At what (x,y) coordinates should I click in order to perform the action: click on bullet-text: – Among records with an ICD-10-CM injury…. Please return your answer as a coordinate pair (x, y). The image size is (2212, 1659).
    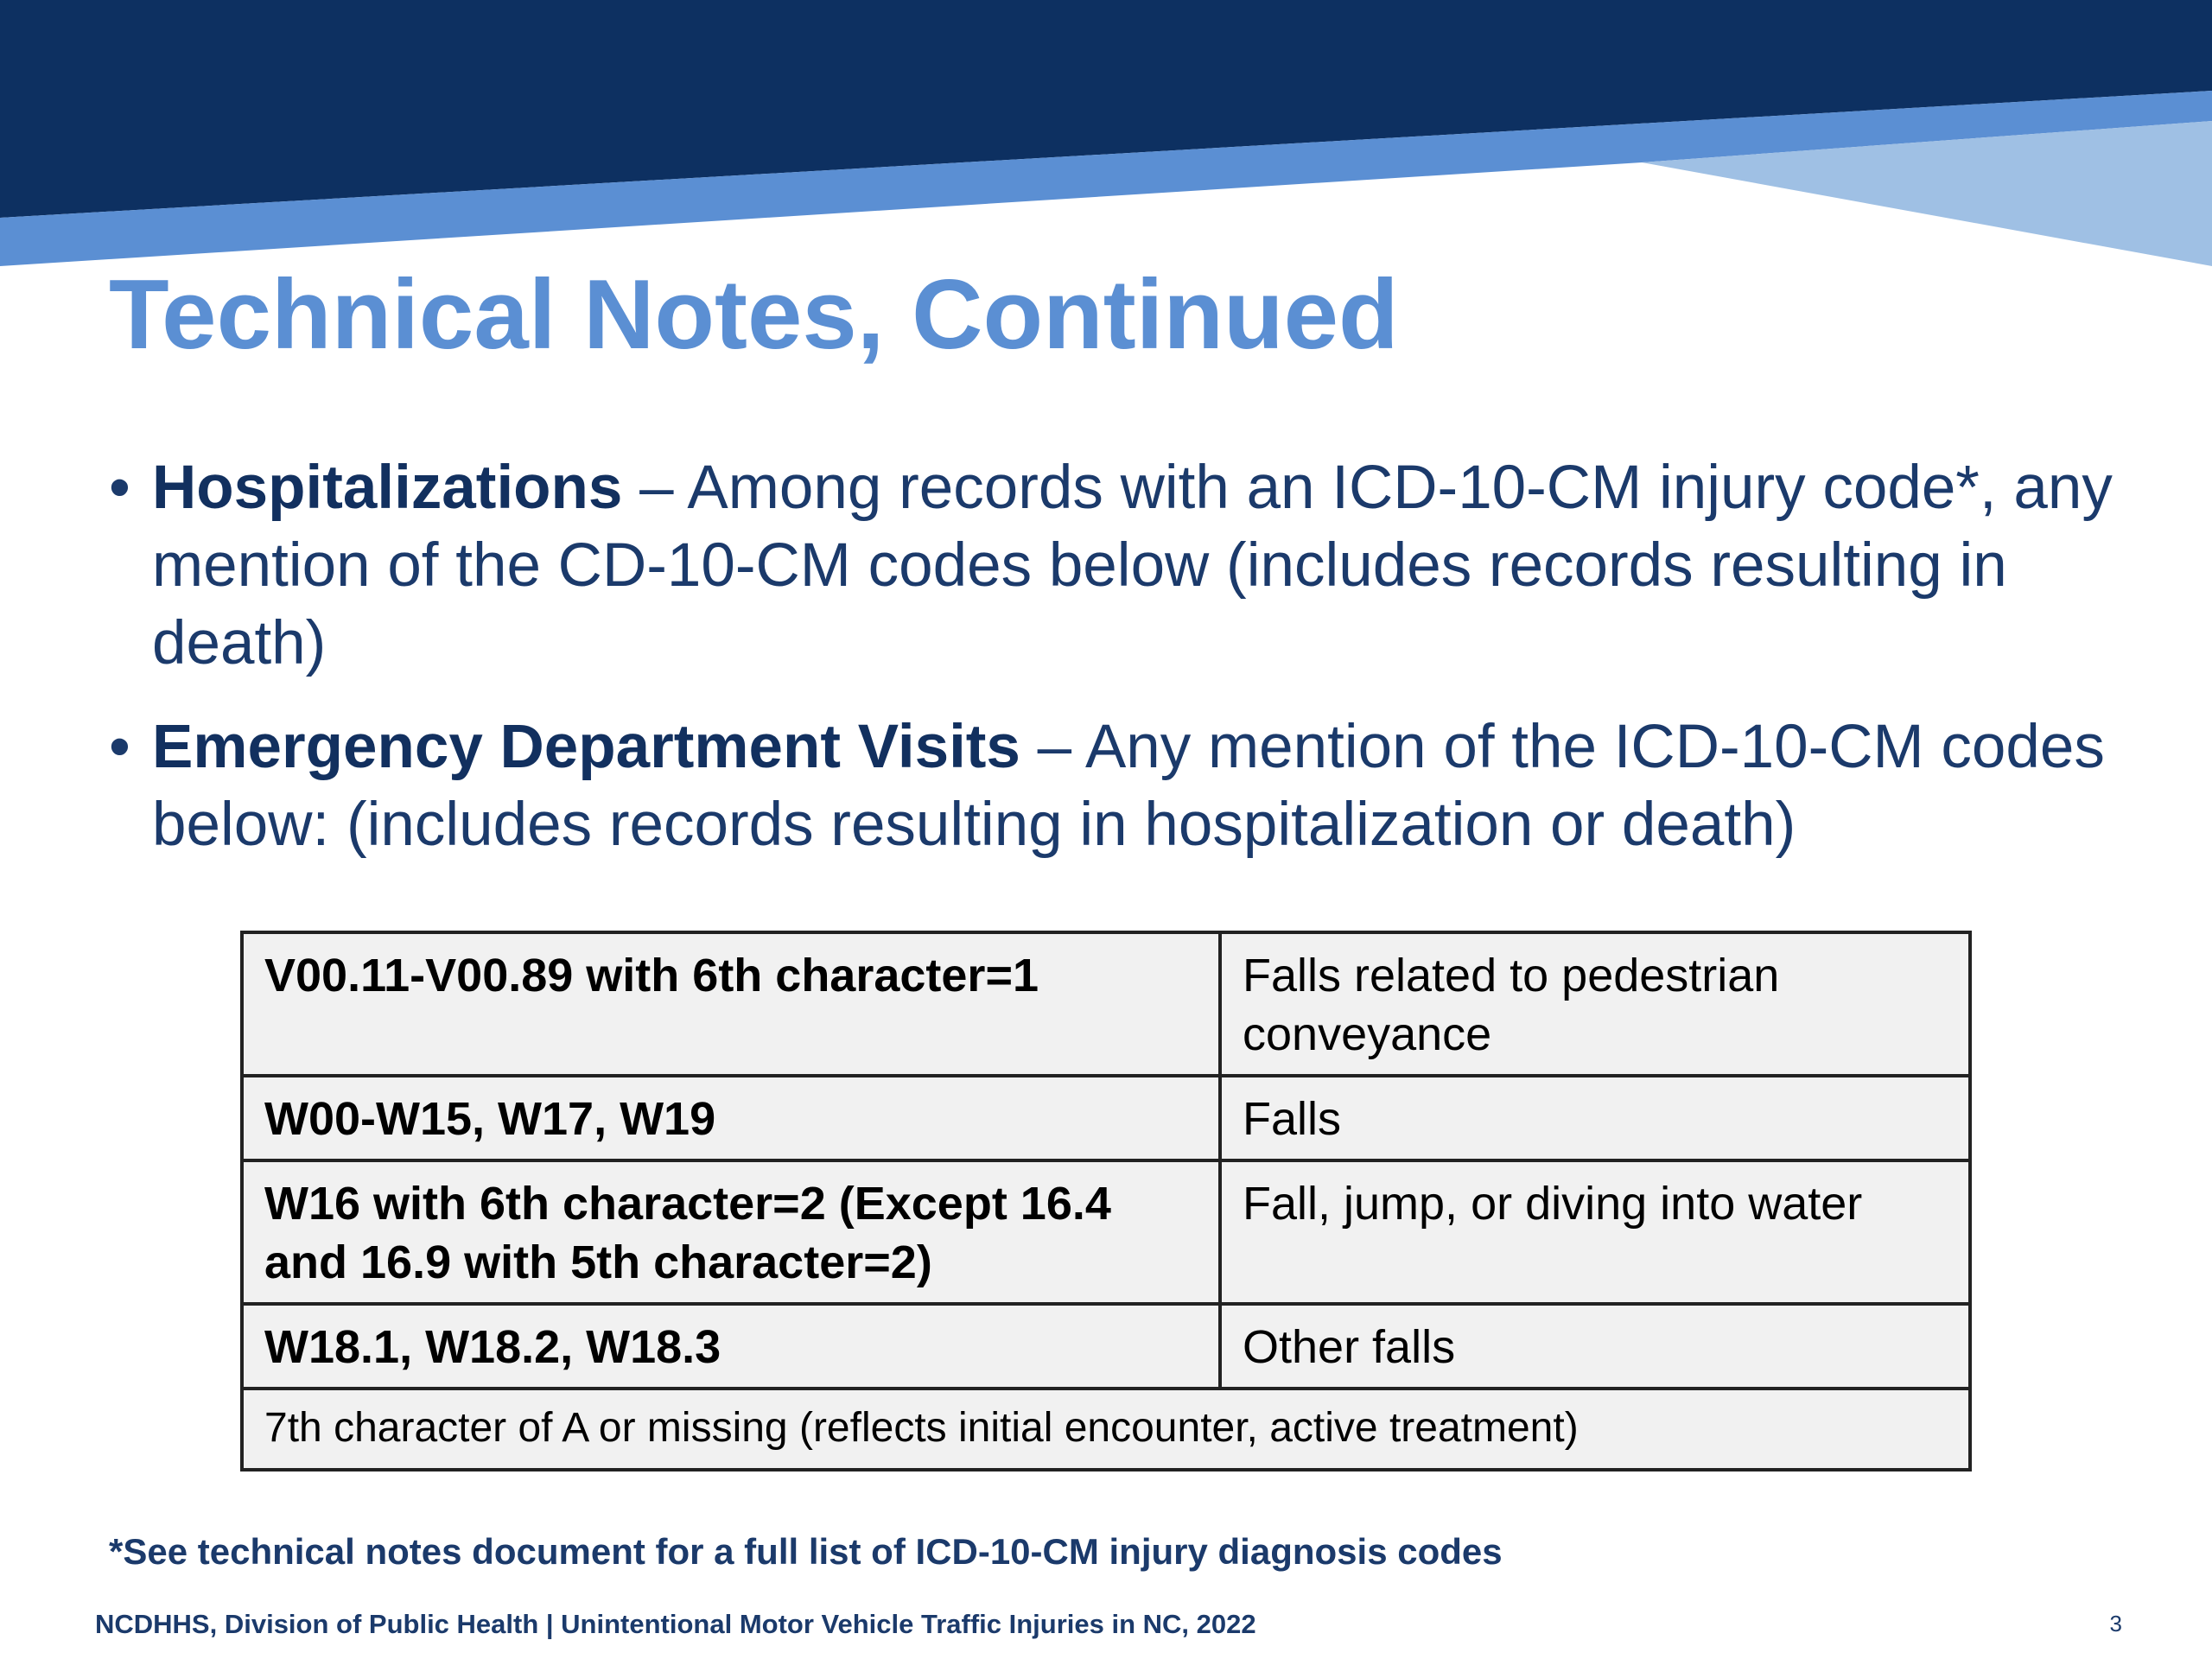
    Looking at the image, I should click on (1132, 565).